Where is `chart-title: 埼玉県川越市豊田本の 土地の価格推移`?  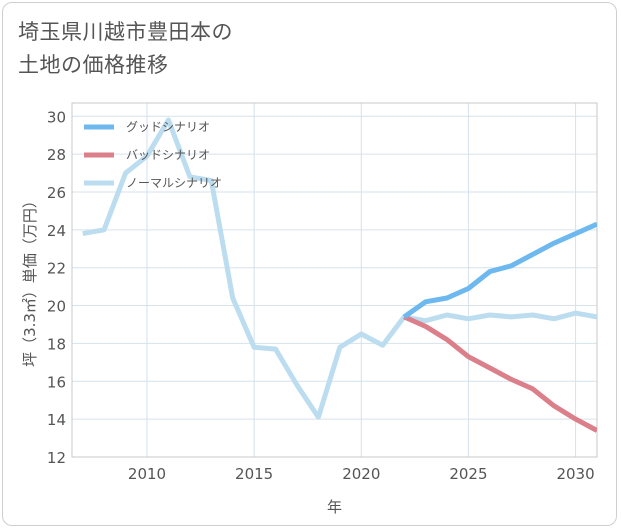 chart-title: 埼玉県川越市豊田本の 土地の価格推移 is located at coordinates (125, 49).